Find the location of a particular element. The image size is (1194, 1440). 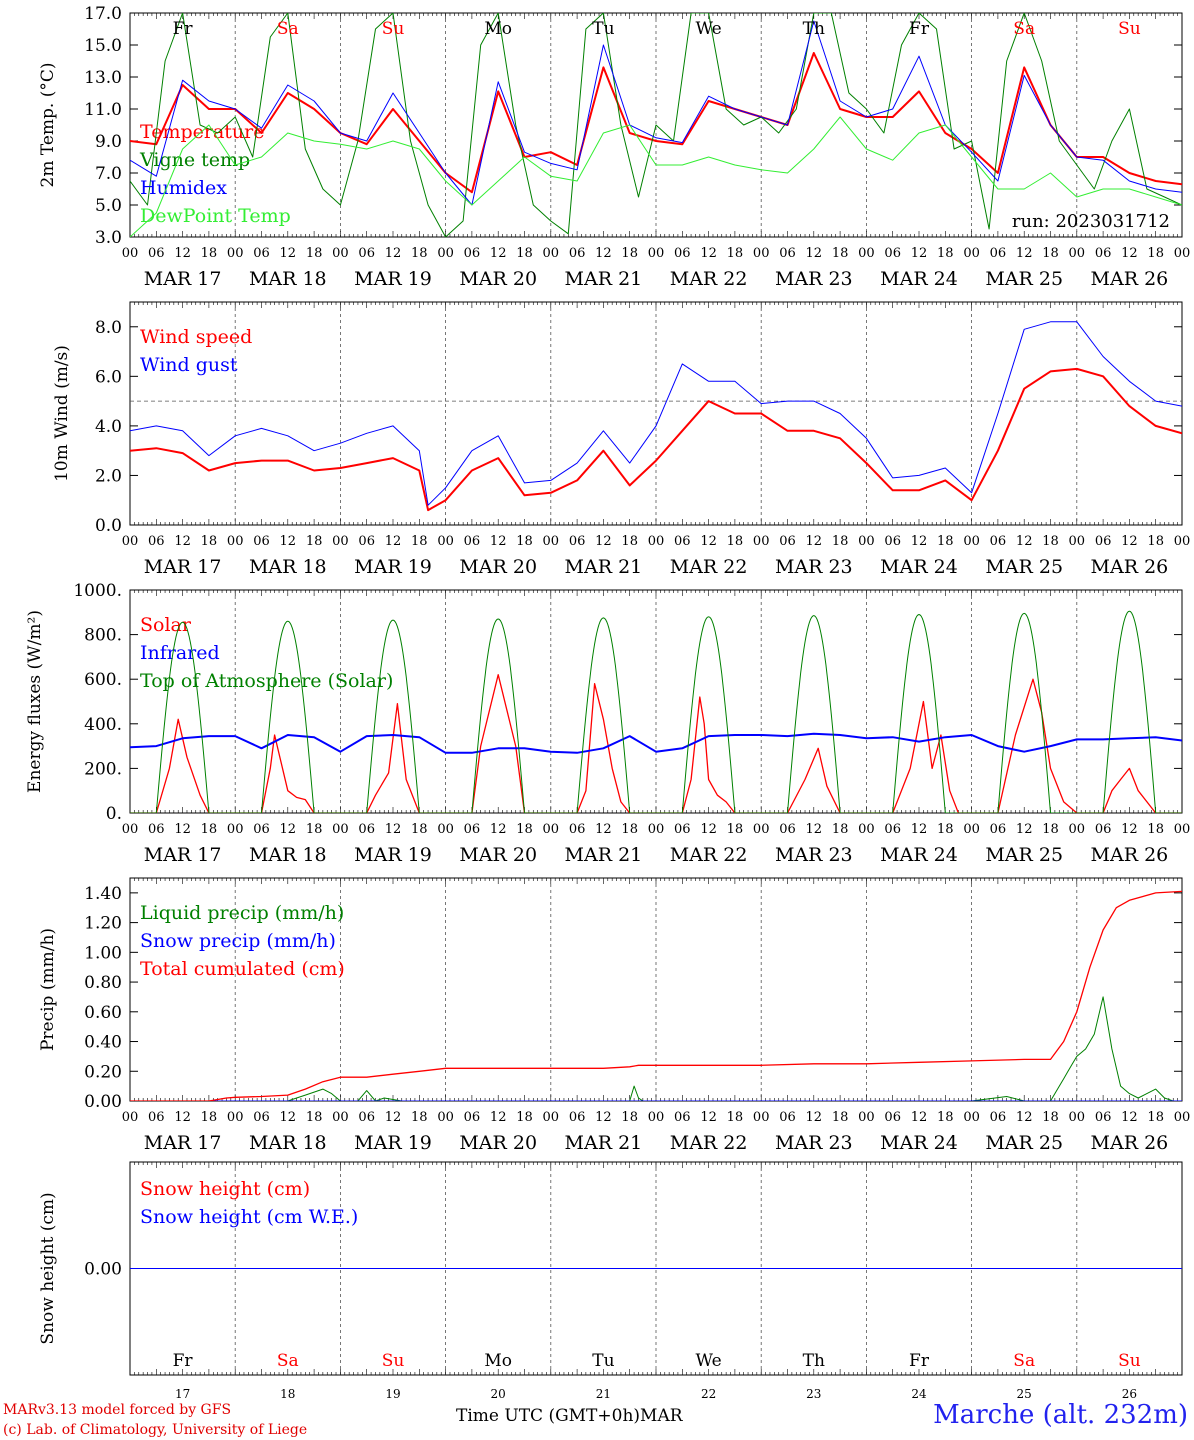

credit-line-model: MARv3.13 model forced by GFS is located at coordinates (117, 1410).